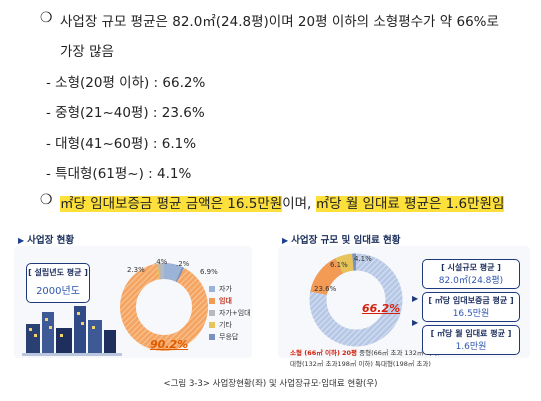 Image resolution: width=541 pixels, height=401 pixels. What do you see at coordinates (235, 313) in the screenshot?
I see `legend-label-mixed: 자가+임대` at bounding box center [235, 313].